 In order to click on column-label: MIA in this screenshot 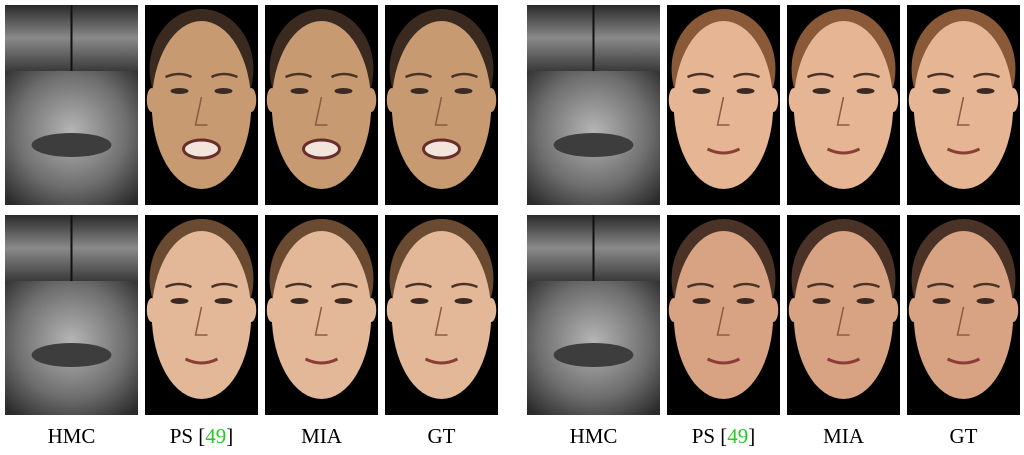, I will do `click(843, 436)`.